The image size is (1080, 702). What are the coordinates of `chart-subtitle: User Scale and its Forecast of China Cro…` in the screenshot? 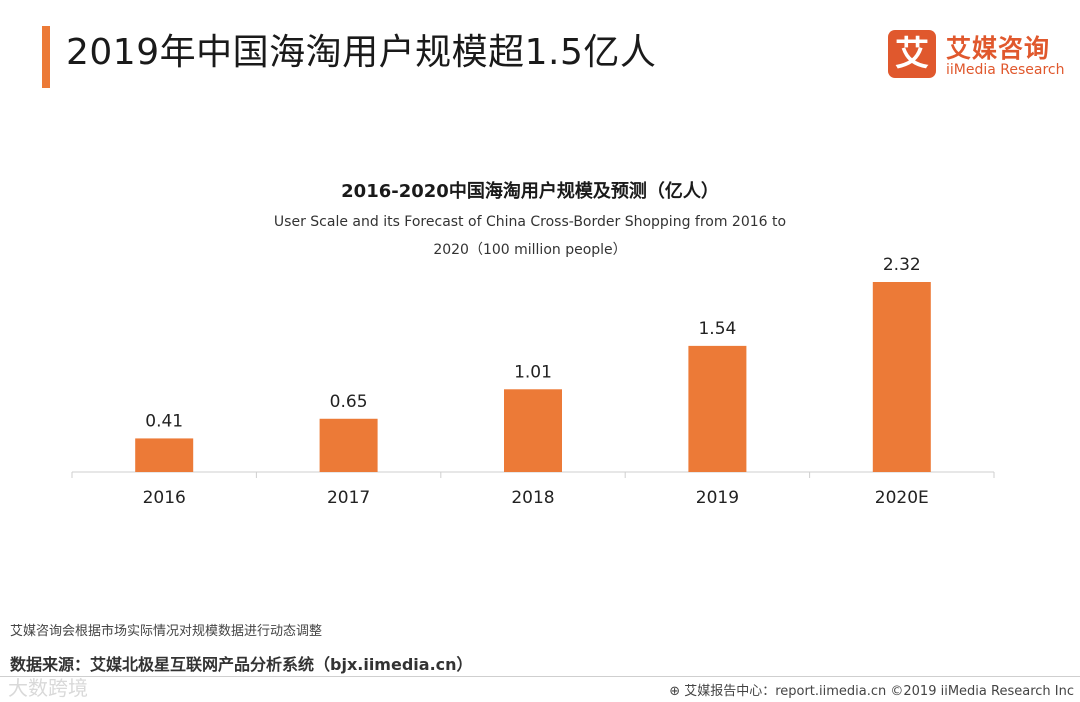 It's located at (530, 236).